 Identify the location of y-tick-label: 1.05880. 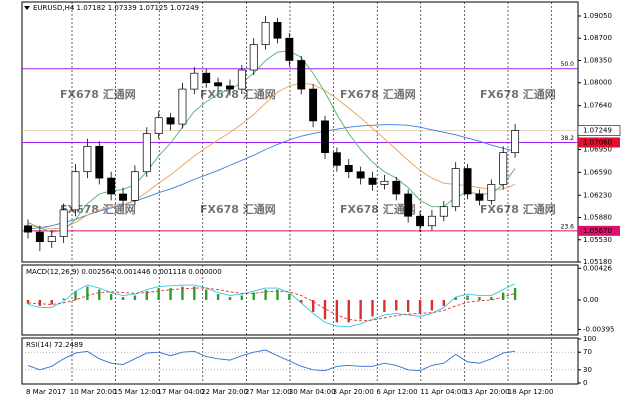
(597, 218).